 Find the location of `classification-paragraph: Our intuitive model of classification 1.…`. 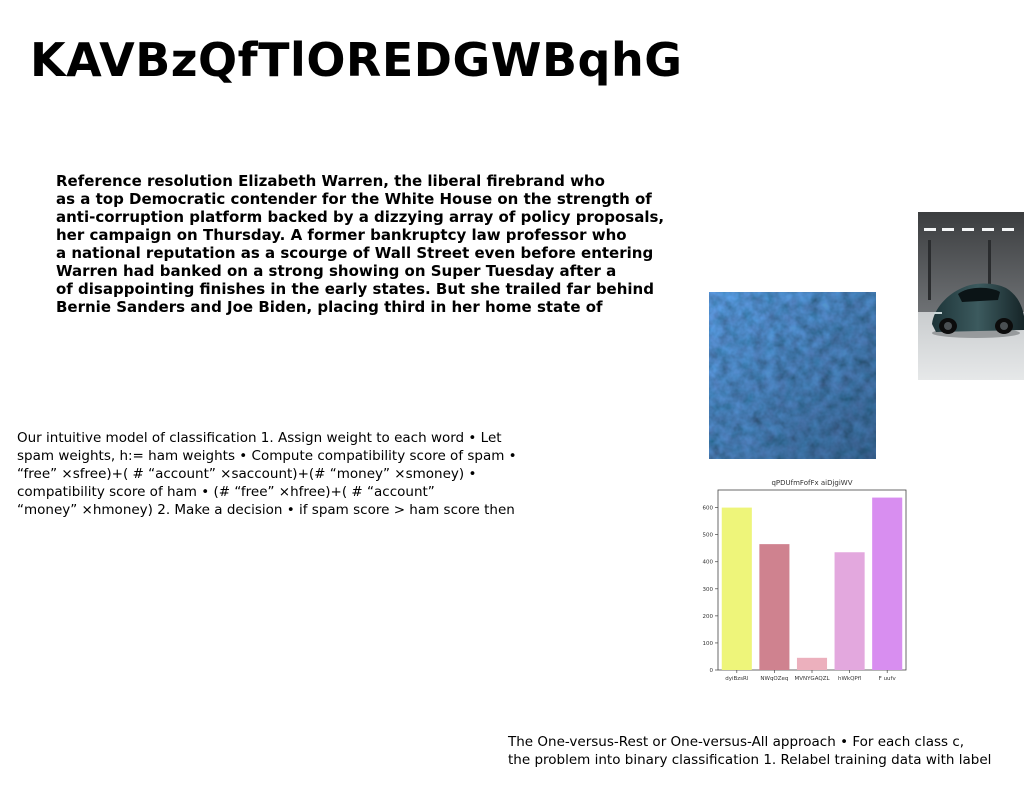

classification-paragraph: Our intuitive model of classification 1.… is located at coordinates (297, 474).